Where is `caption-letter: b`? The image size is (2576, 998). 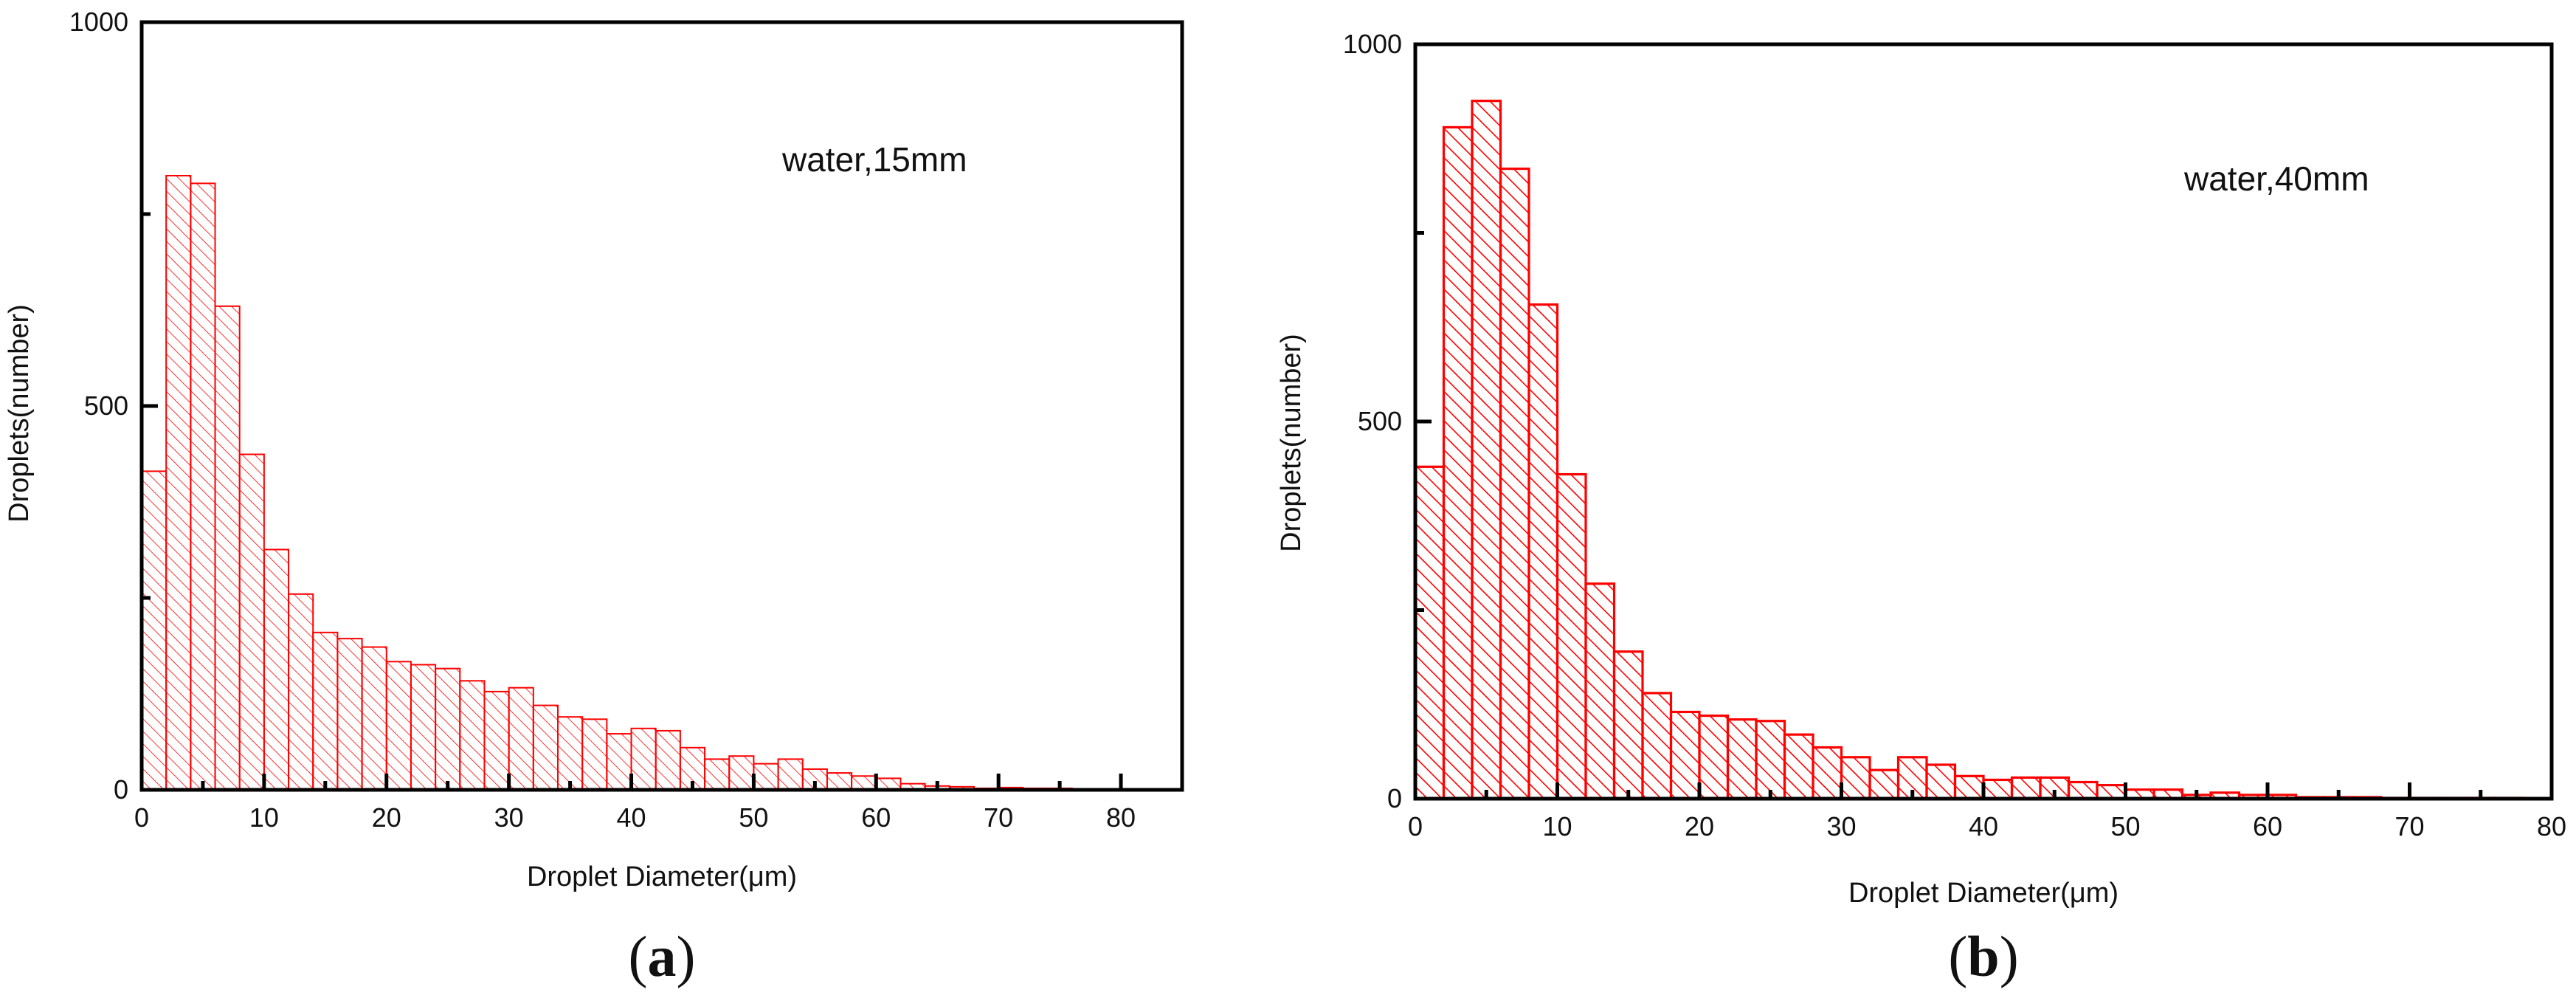
caption-letter: b is located at coordinates (1983, 956).